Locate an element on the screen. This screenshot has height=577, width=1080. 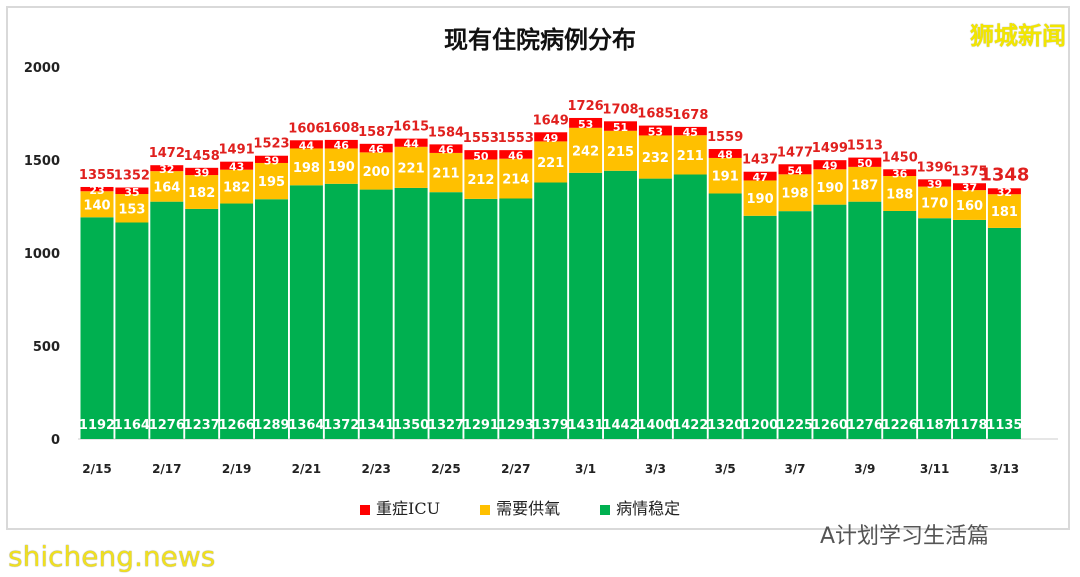
total-label: 1523 is located at coordinates (271, 144).